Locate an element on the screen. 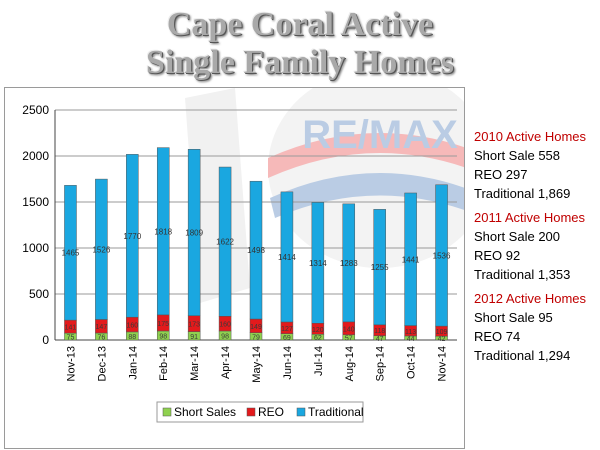 The image size is (600, 450). legend-label: REO is located at coordinates (271, 412).